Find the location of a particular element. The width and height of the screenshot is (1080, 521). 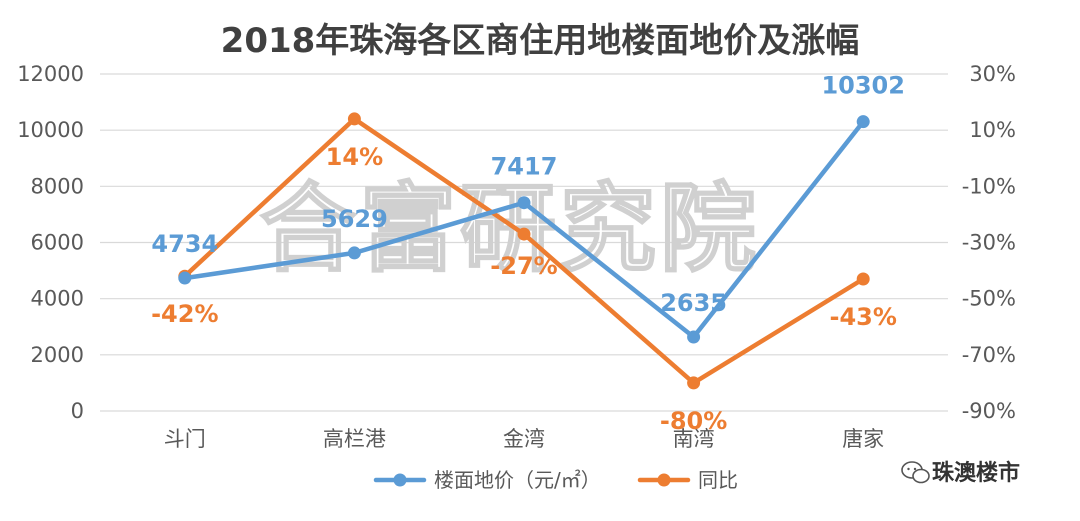

y-left-tick-label: 4000 is located at coordinates (57, 299).